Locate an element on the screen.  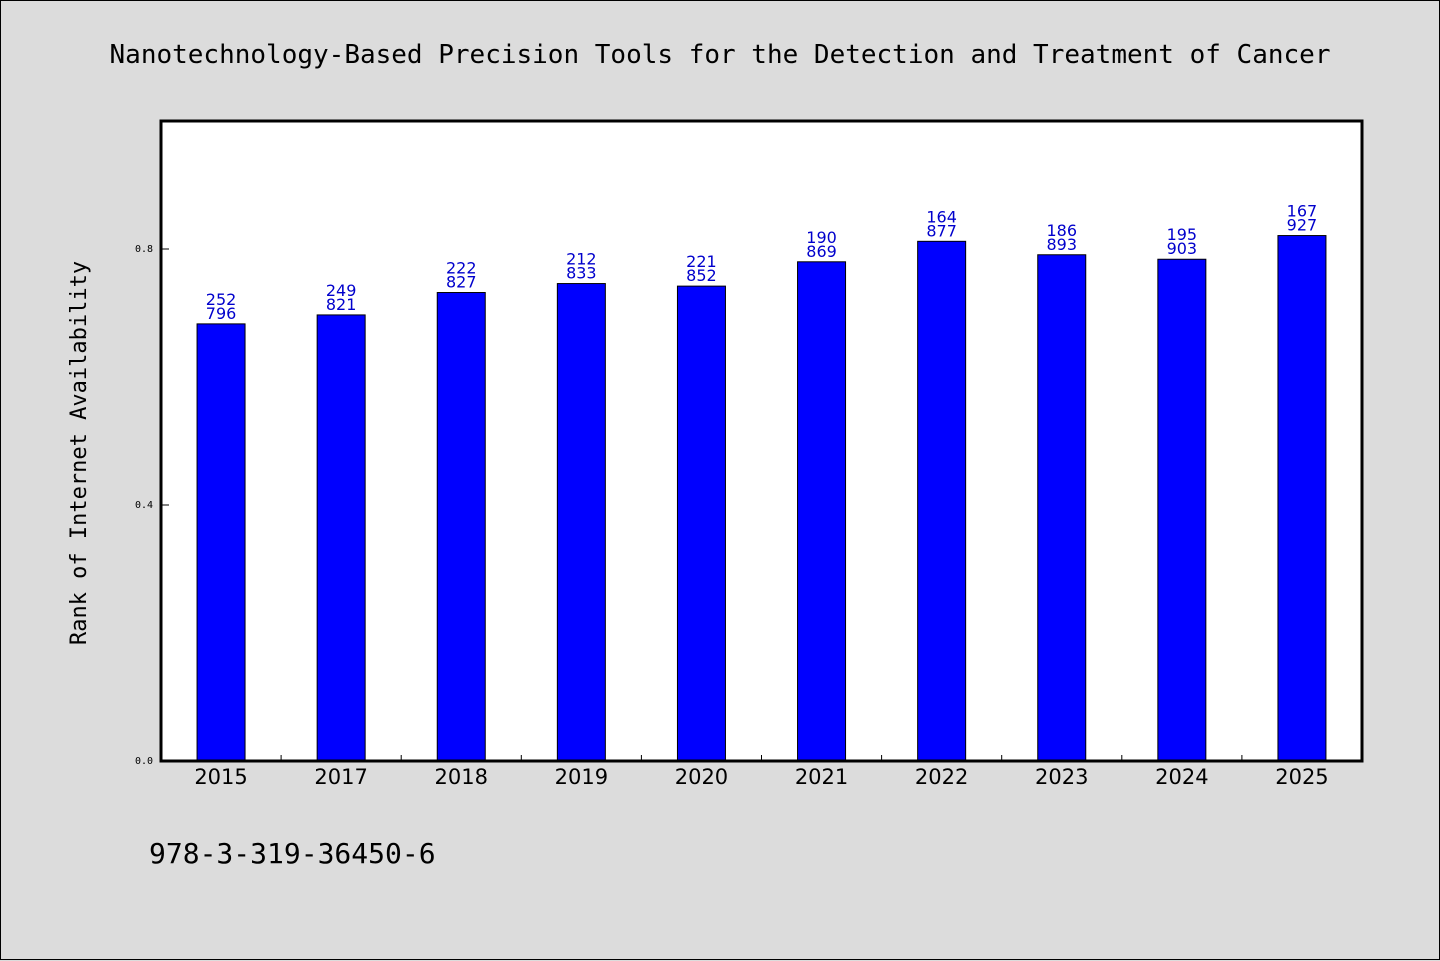
y-tick-label-0.4: 0.4 is located at coordinates (144, 505).